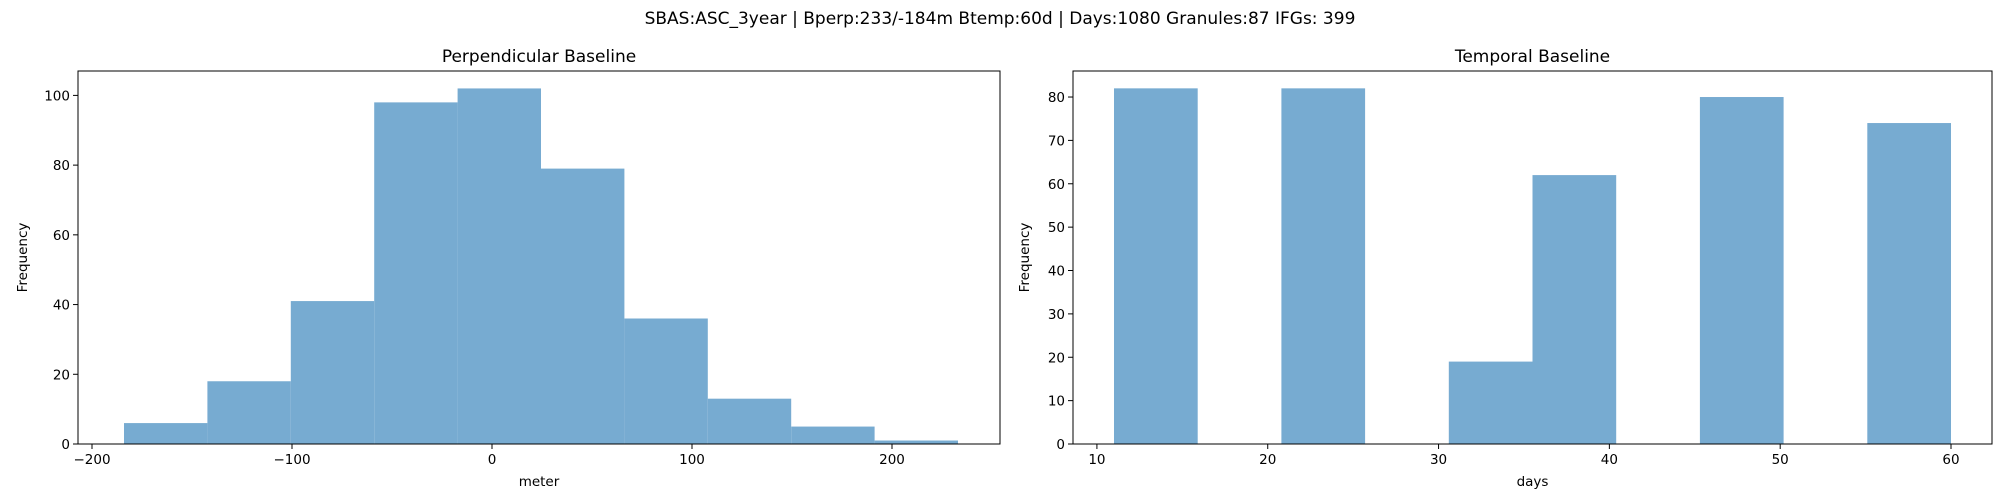 The width and height of the screenshot is (2000, 500). I want to click on y-tick-label: 50, so click(1056, 228).